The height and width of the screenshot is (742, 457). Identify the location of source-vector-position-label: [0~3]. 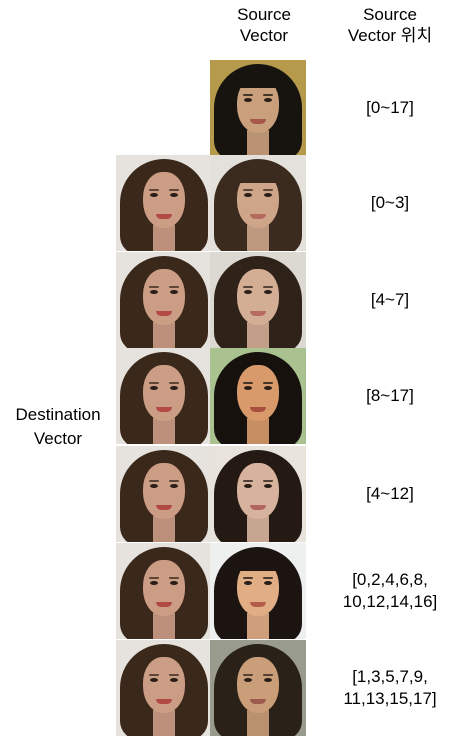
(390, 202).